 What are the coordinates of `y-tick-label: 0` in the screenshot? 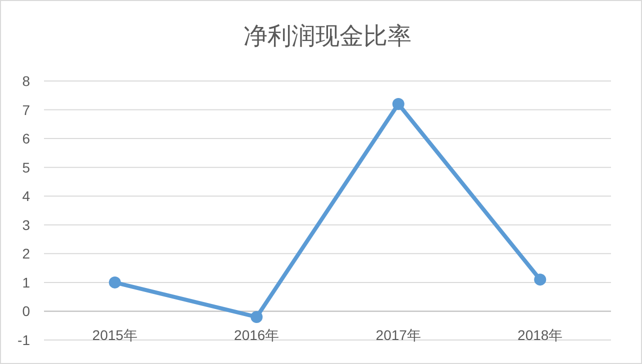 It's located at (26, 311).